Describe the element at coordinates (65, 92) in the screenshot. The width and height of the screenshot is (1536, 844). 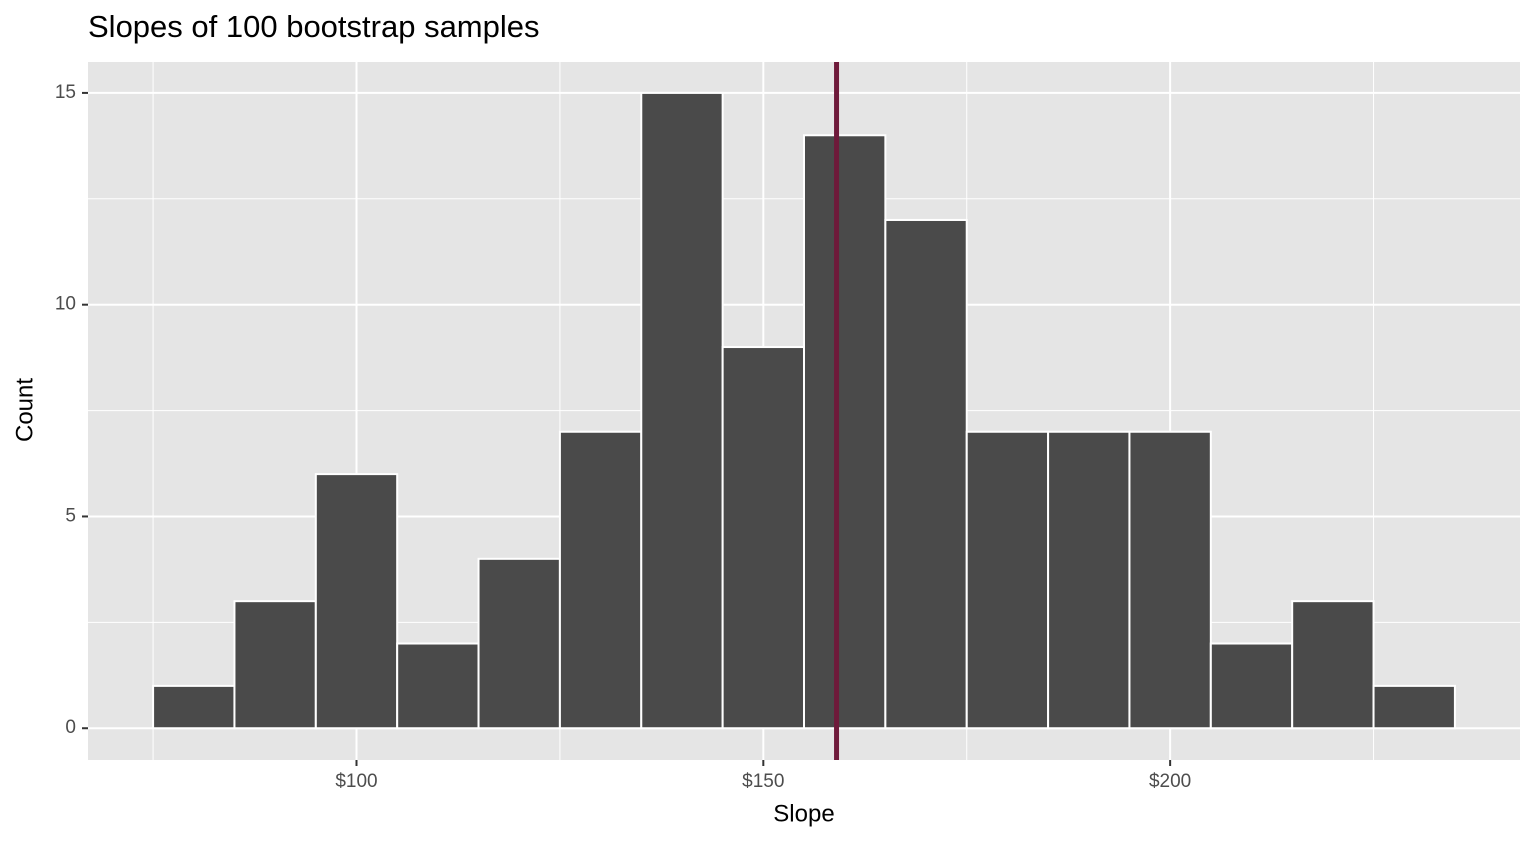
I see `y-tick-label: 15` at that location.